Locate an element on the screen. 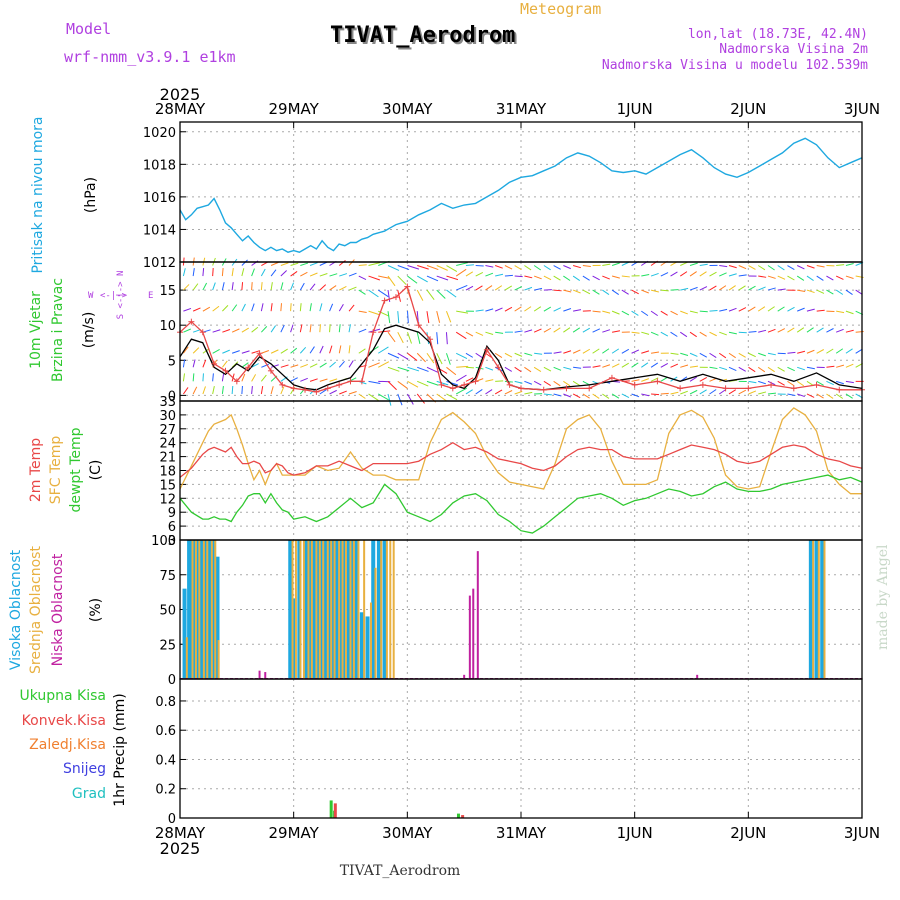  total-precip-bar is located at coordinates (458, 815).